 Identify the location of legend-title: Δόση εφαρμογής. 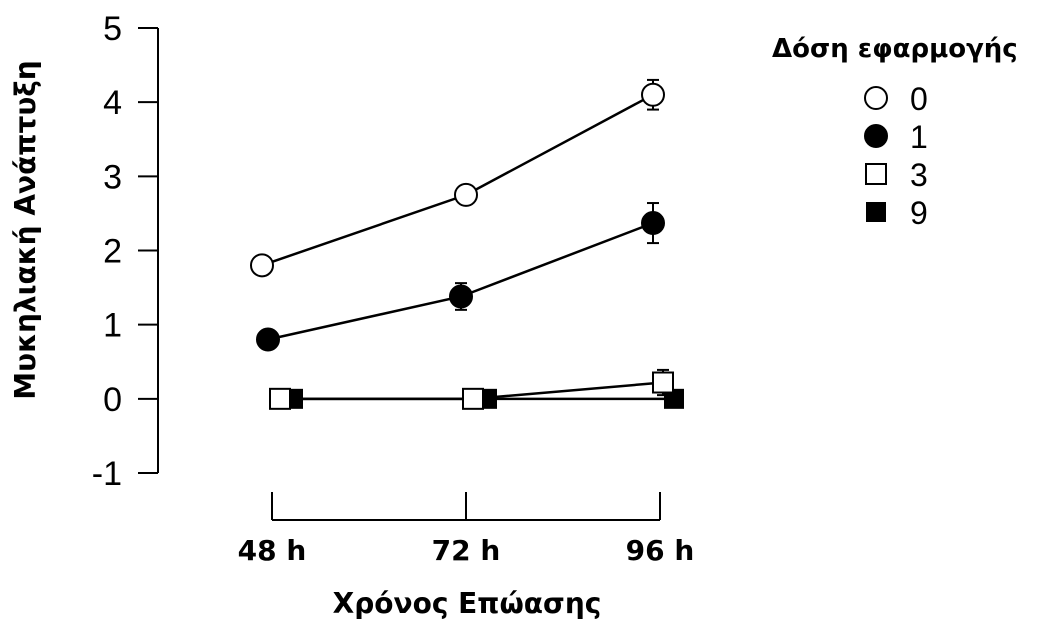
(895, 49).